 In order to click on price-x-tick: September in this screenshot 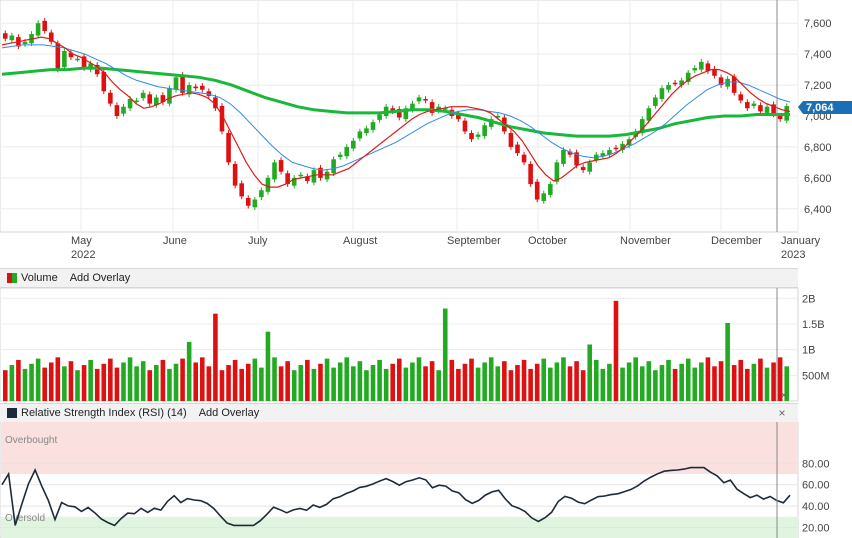, I will do `click(474, 241)`.